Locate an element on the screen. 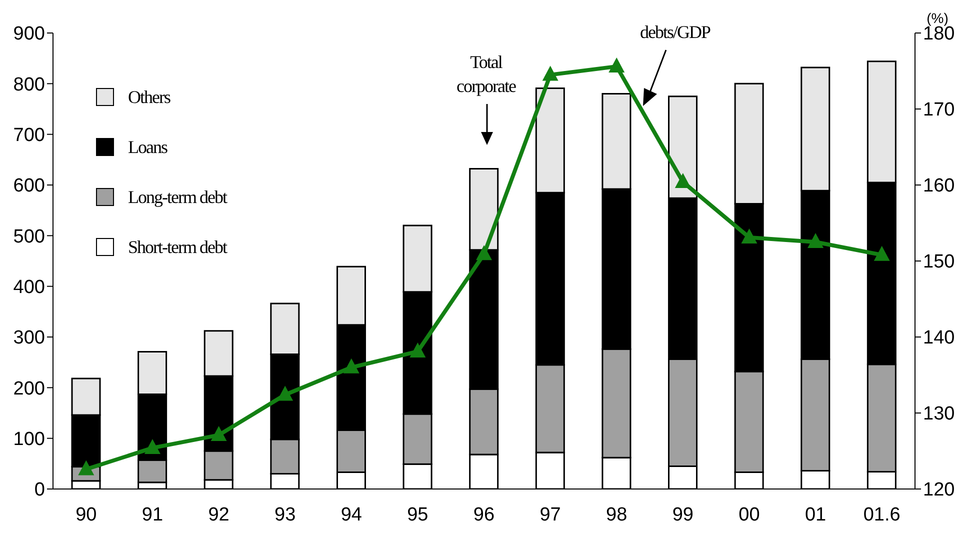 The height and width of the screenshot is (539, 960). y-tick-label: 700 is located at coordinates (29, 135).